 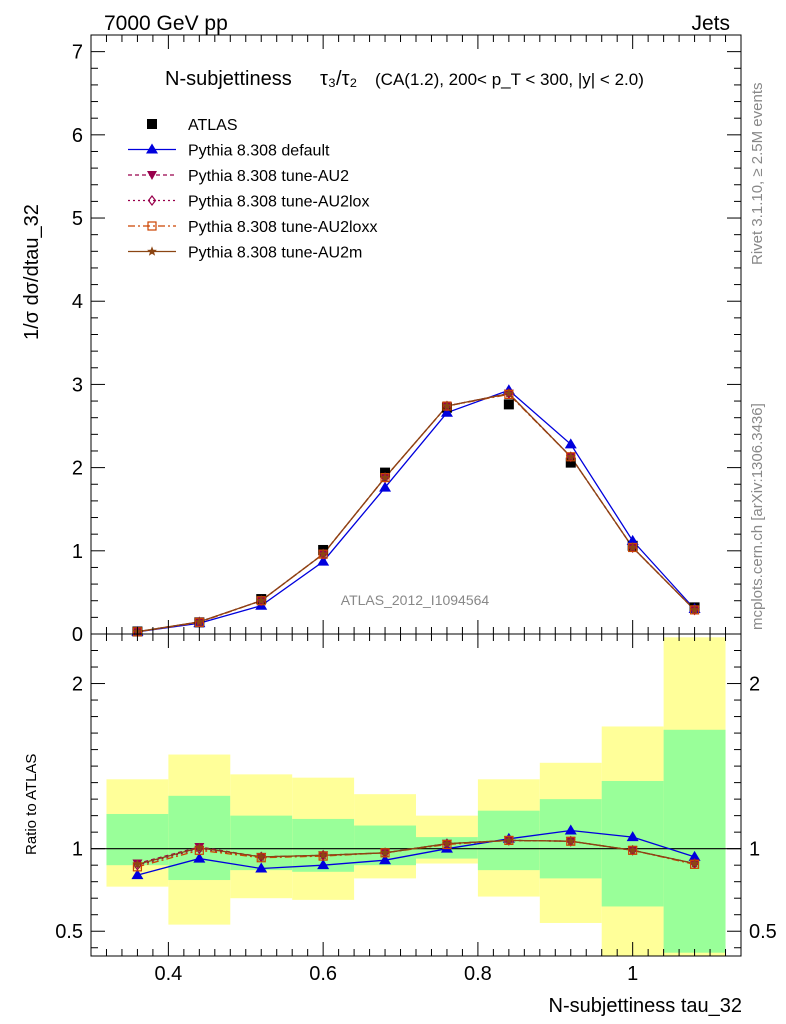 What do you see at coordinates (757, 174) in the screenshot?
I see `rivet-label: Rivet 3.1.10, ≥ 2.5M events` at bounding box center [757, 174].